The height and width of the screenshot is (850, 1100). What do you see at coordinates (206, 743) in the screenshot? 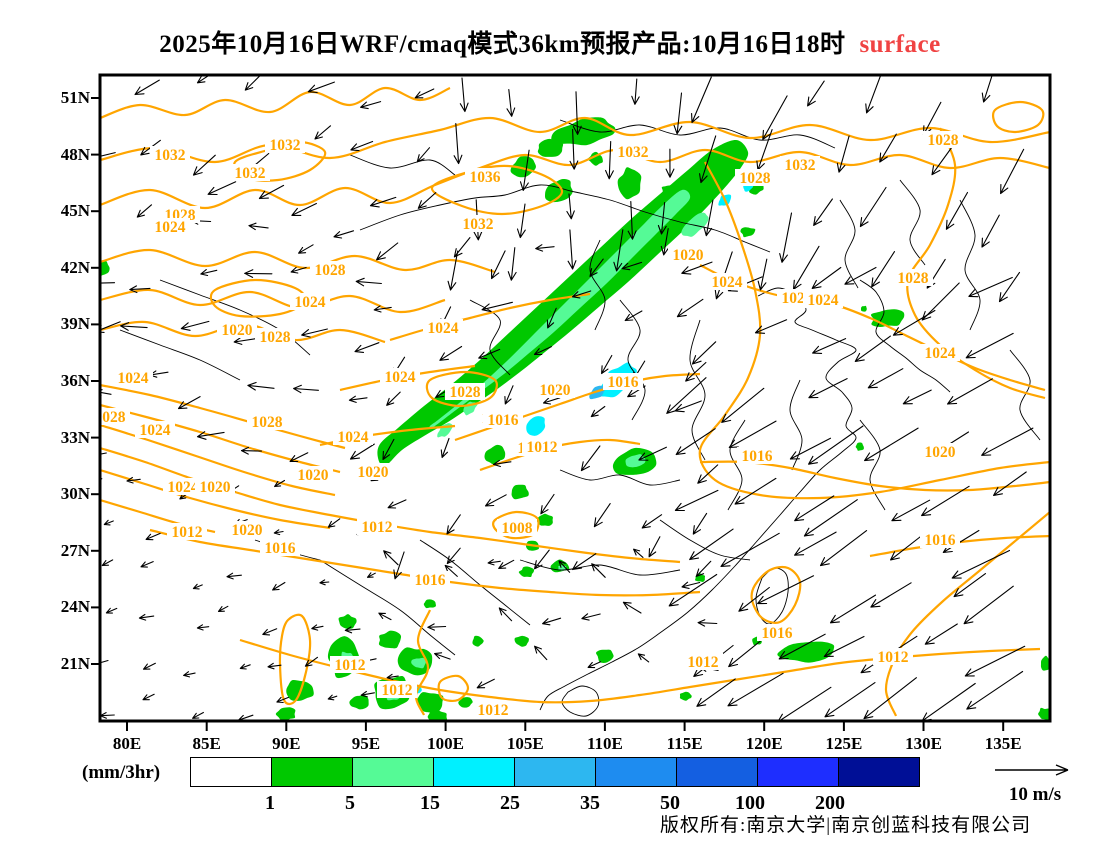
I see `lon-label-85E: 85E` at bounding box center [206, 743].